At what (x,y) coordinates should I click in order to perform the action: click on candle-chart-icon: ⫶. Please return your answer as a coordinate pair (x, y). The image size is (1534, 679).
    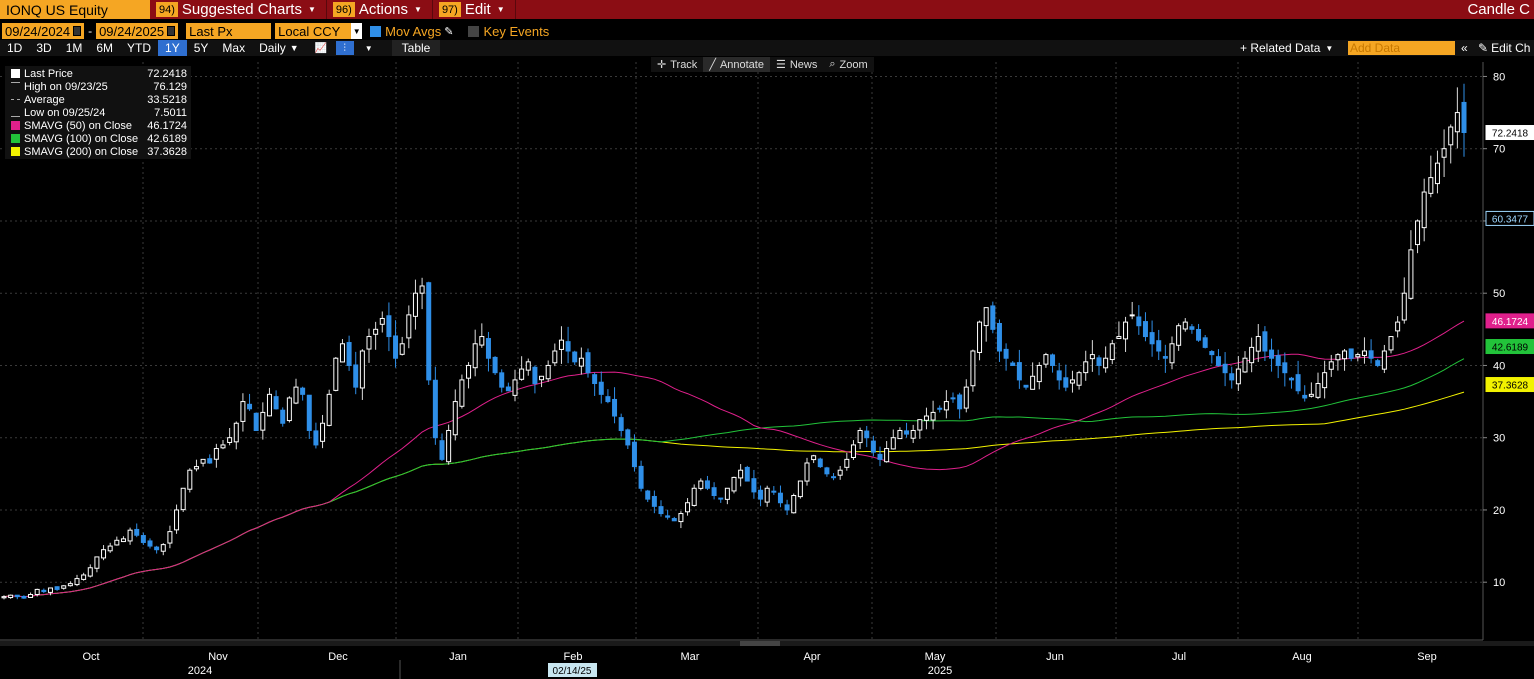
    Looking at the image, I should click on (344, 48).